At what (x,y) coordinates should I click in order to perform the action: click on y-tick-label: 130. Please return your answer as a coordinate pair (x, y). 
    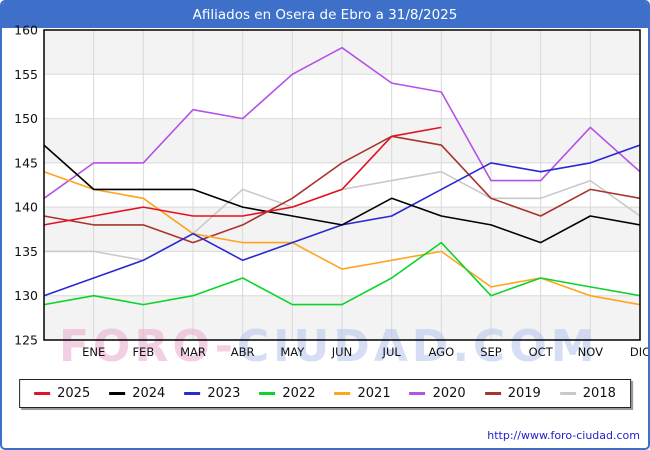
    Looking at the image, I should click on (26, 295).